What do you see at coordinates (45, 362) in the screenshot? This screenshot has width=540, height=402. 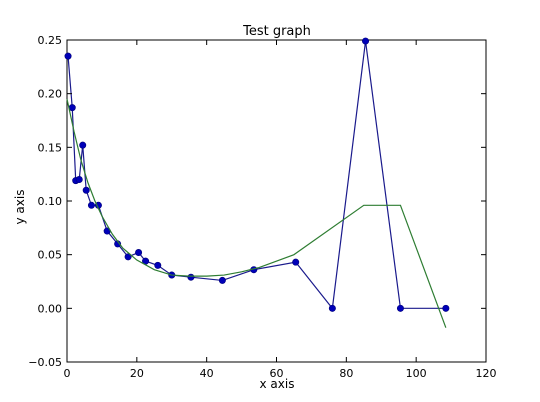 I see `y-tick-label: −0.05` at bounding box center [45, 362].